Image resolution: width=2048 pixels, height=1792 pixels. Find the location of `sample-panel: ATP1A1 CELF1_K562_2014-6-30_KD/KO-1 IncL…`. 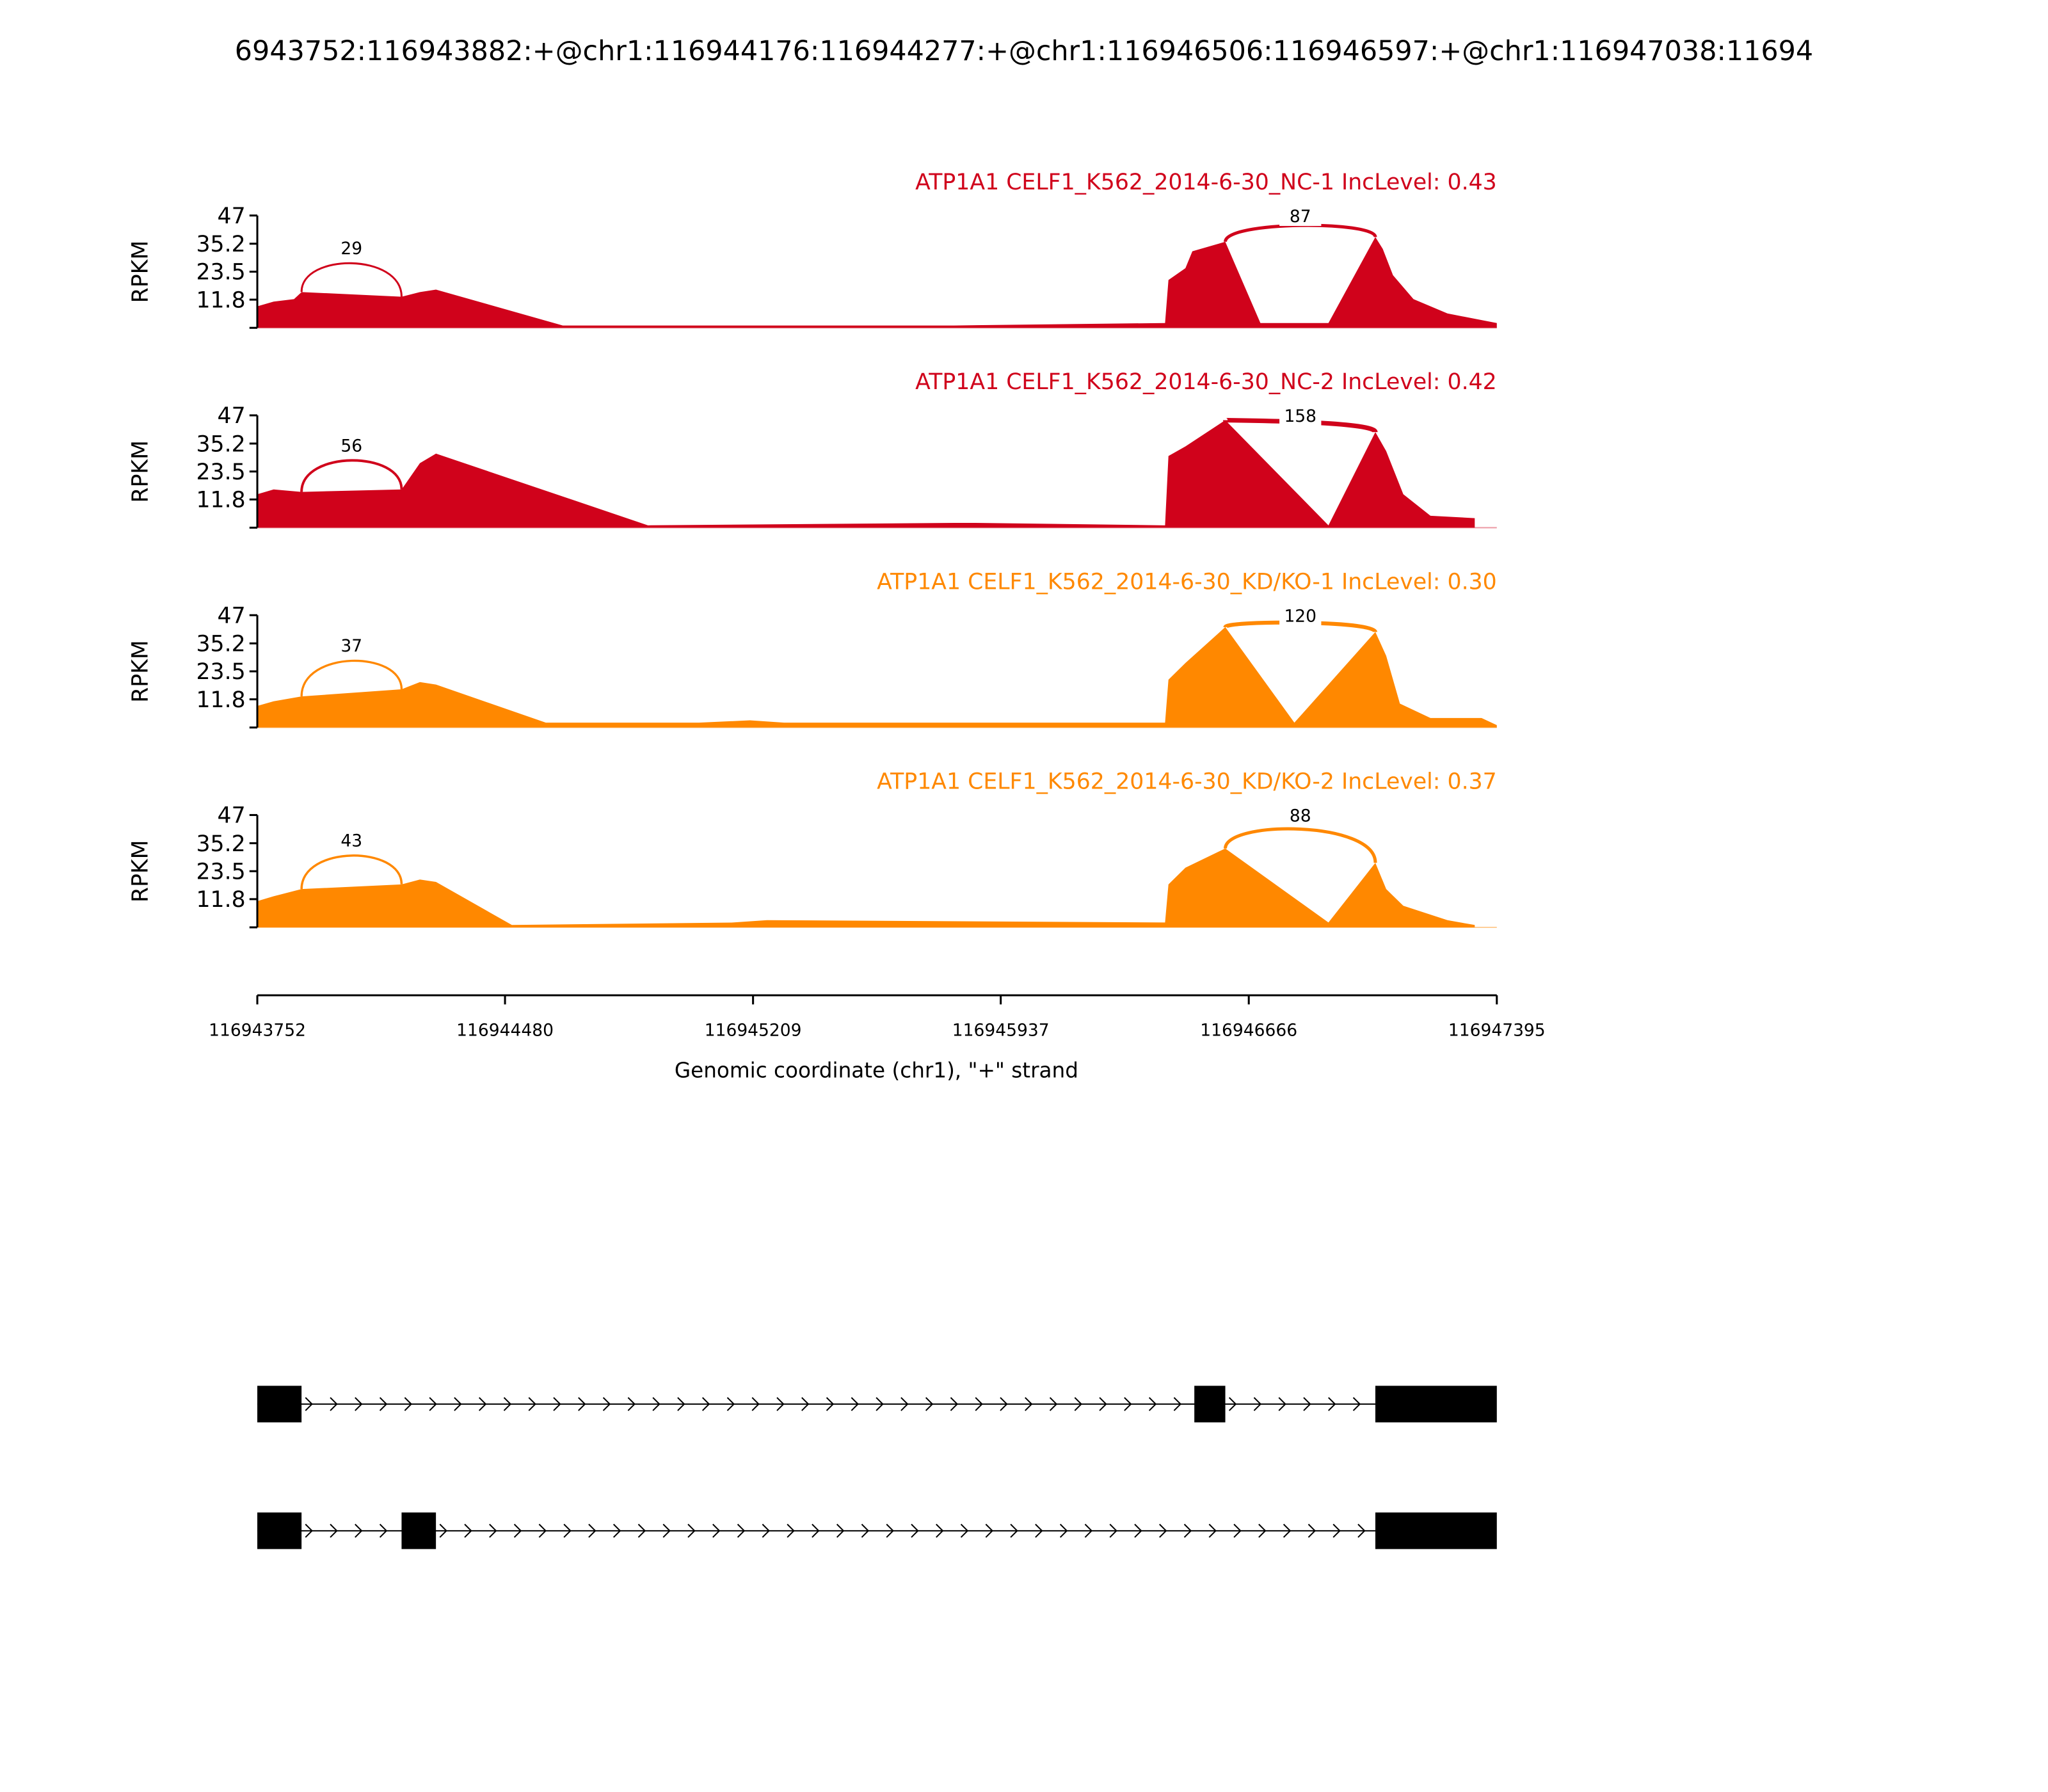

sample-panel: ATP1A1 CELF1_K562_2014-6-30_KD/KO-1 IncL… is located at coordinates (812, 649).